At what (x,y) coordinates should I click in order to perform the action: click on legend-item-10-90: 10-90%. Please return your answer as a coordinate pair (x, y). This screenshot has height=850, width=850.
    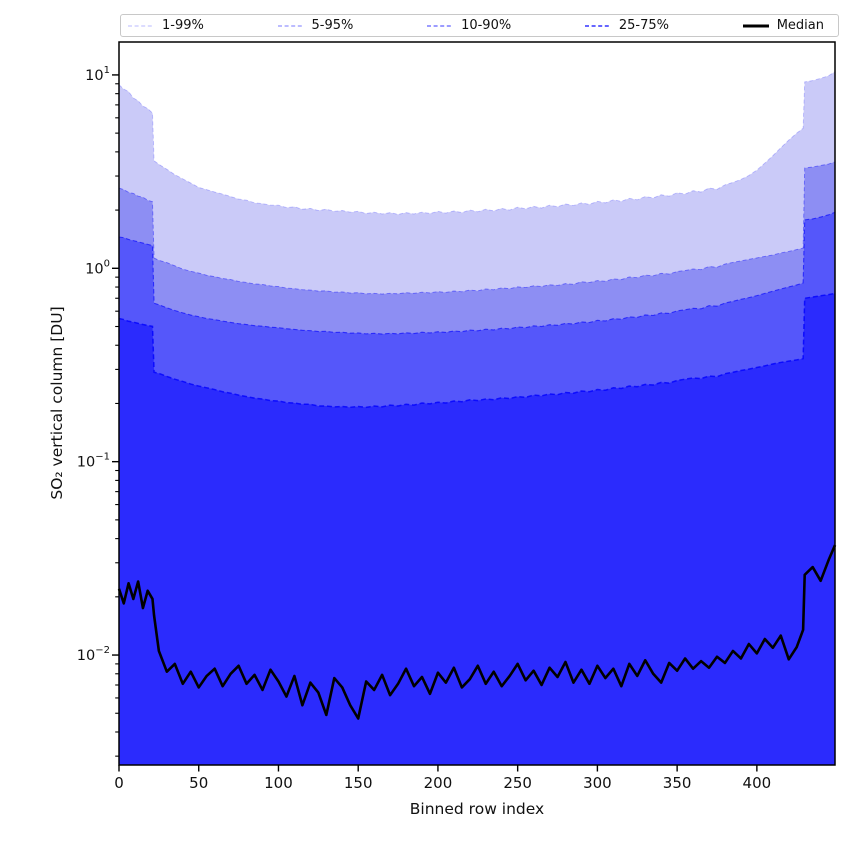
    Looking at the image, I should click on (468, 25).